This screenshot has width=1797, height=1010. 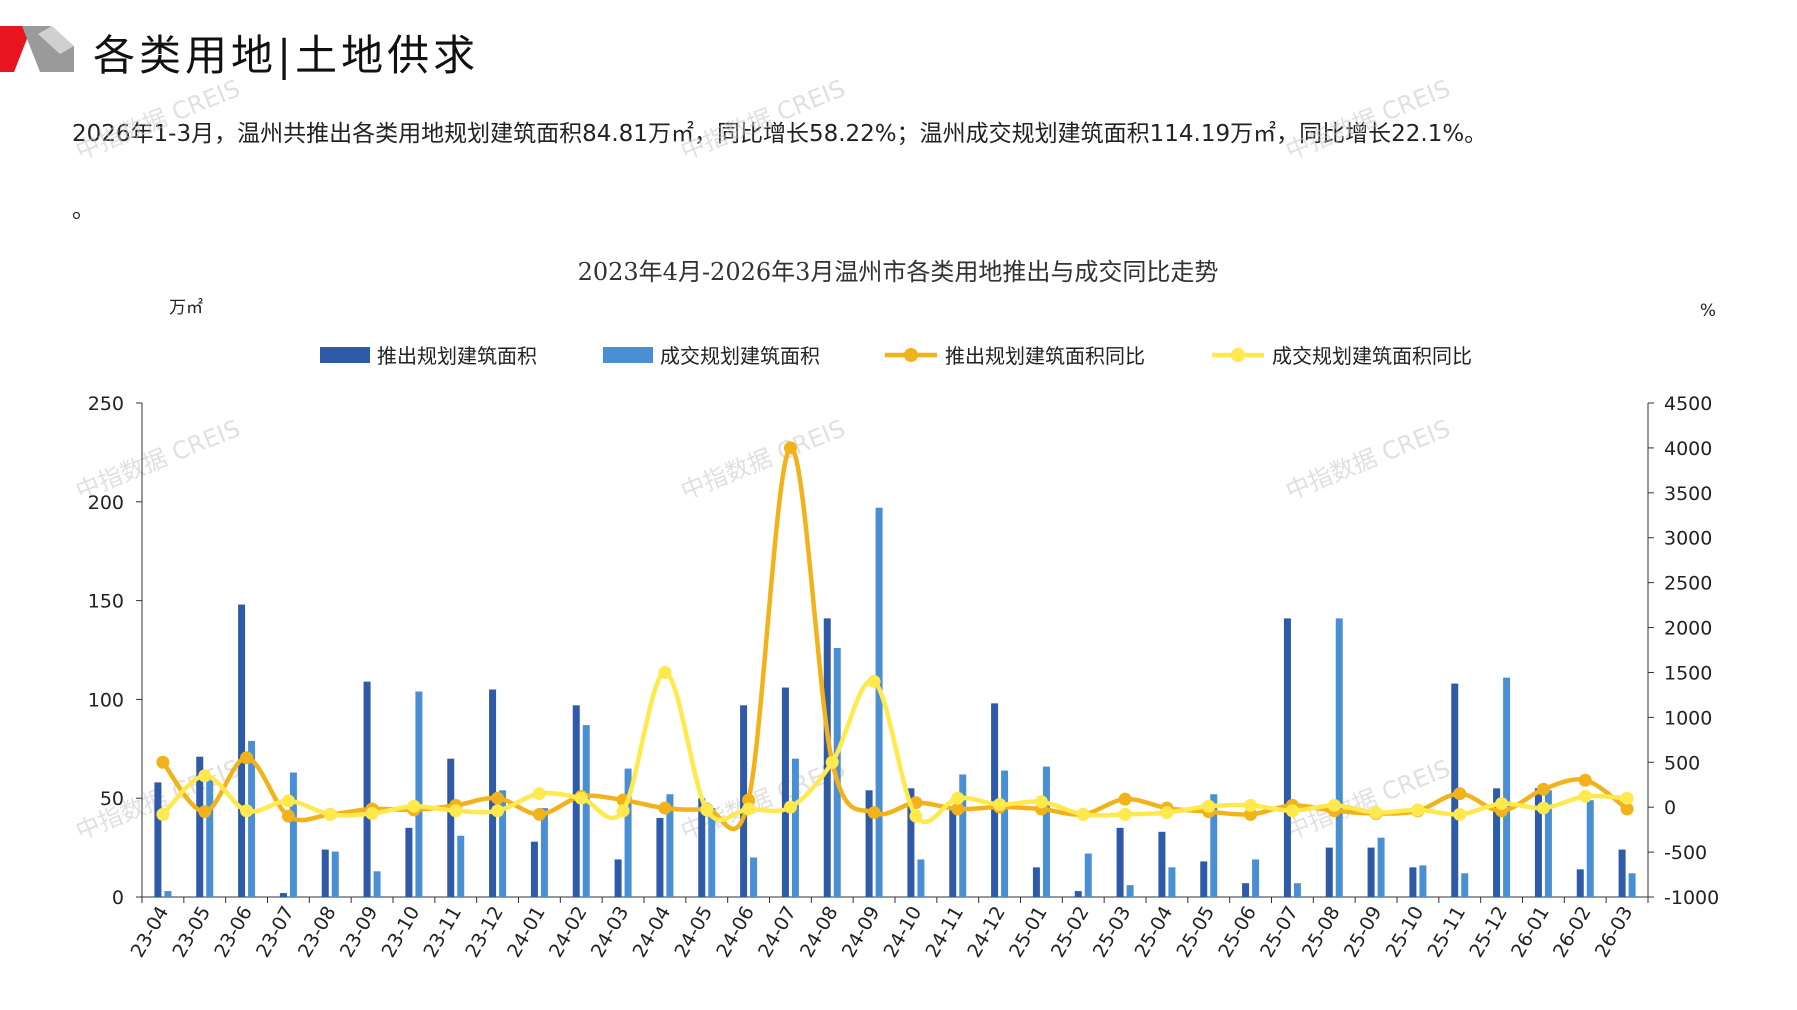 I want to click on left-tick-label: 0, so click(x=118, y=898).